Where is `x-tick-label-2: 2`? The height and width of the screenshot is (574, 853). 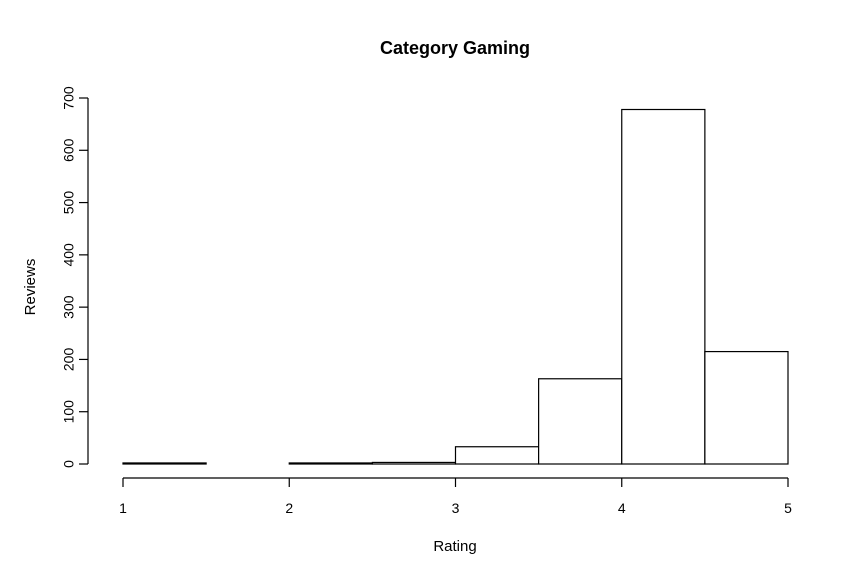
x-tick-label-2: 2 is located at coordinates (289, 508).